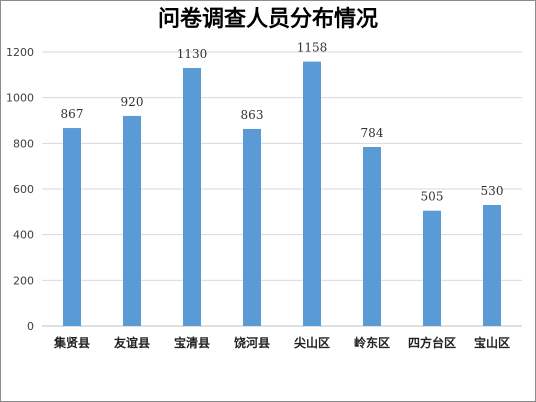 The width and height of the screenshot is (536, 402). Describe the element at coordinates (252, 115) in the screenshot. I see `data-label: 863` at that location.